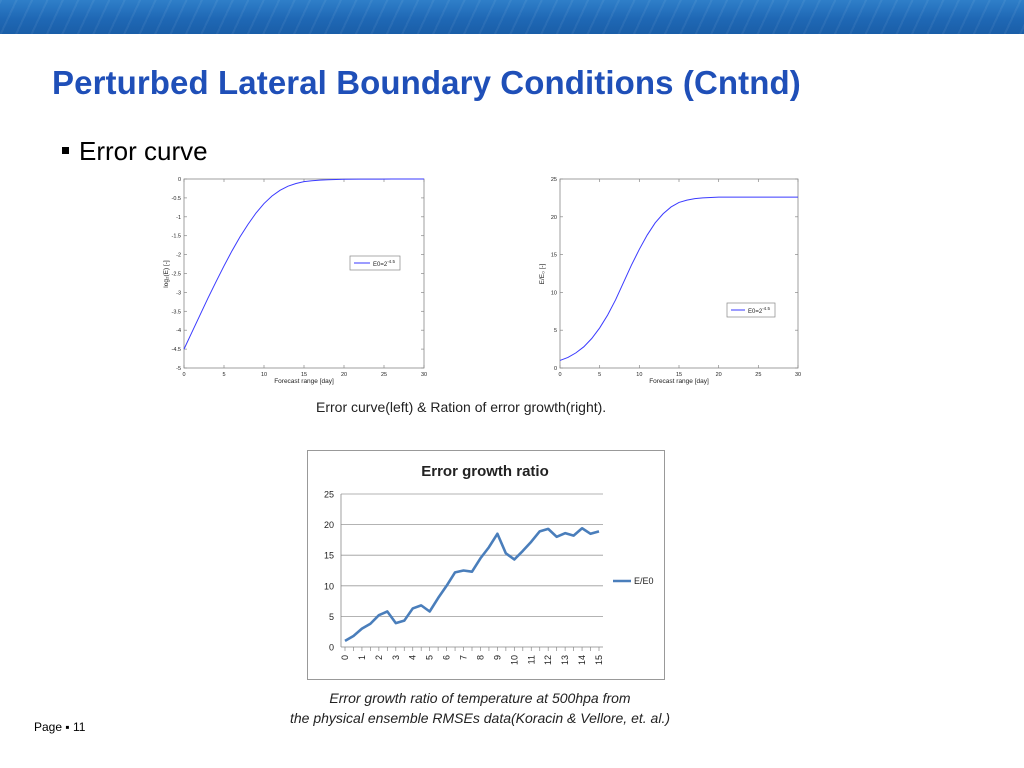 This screenshot has width=1024, height=768. Describe the element at coordinates (176, 312) in the screenshot. I see `y-tick-label: -3.5` at that location.